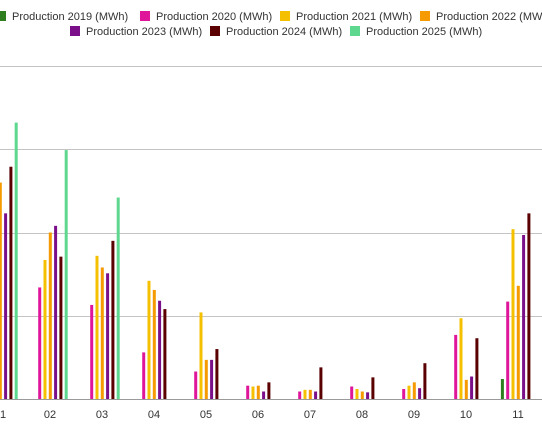 This screenshot has width=542, height=442. Describe the element at coordinates (206, 415) in the screenshot. I see `x-tick-label: 05` at that location.